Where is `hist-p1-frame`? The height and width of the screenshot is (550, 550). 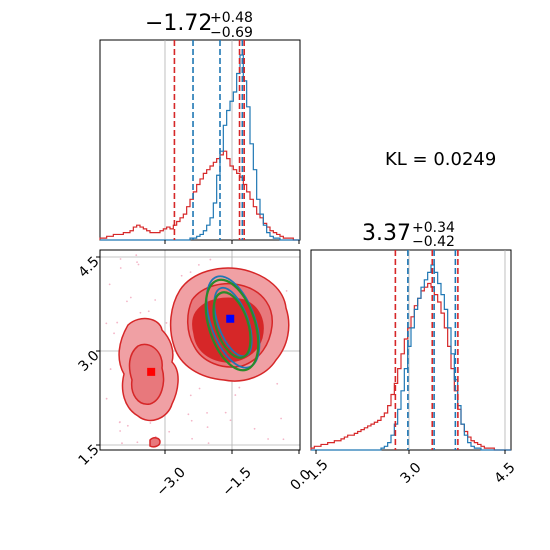 hist-p1-frame is located at coordinates (200, 140).